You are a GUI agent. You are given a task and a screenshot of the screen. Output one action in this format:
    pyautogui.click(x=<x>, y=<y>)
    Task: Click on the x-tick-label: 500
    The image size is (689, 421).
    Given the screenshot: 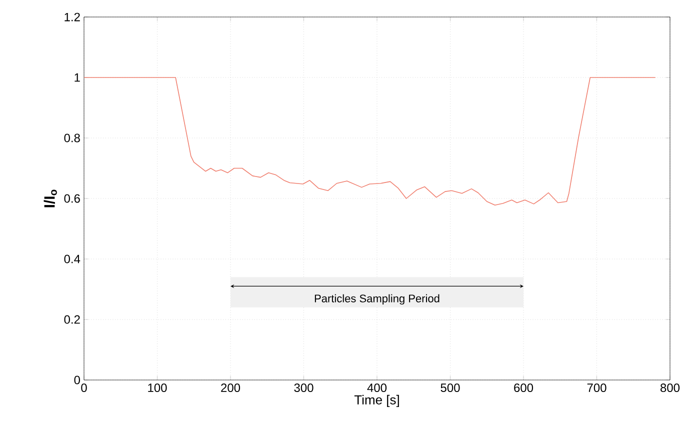 What is the action you would take?
    pyautogui.click(x=450, y=388)
    